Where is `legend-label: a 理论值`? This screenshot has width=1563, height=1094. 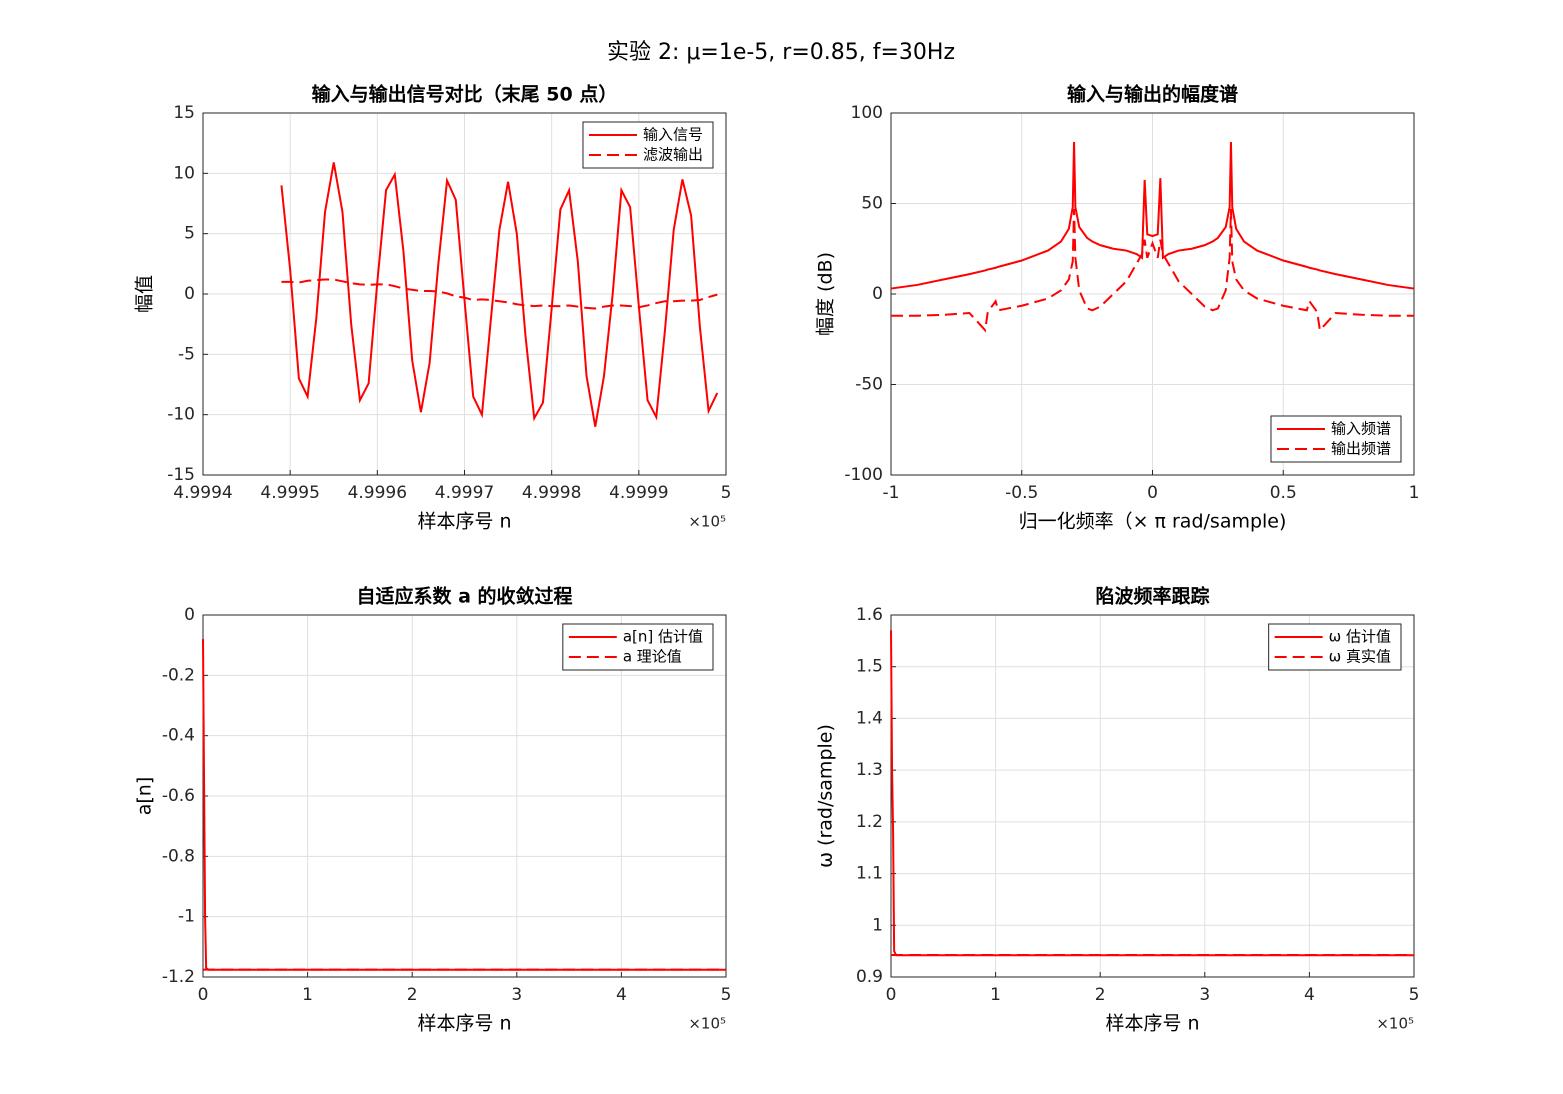 legend-label: a 理论值 is located at coordinates (652, 657).